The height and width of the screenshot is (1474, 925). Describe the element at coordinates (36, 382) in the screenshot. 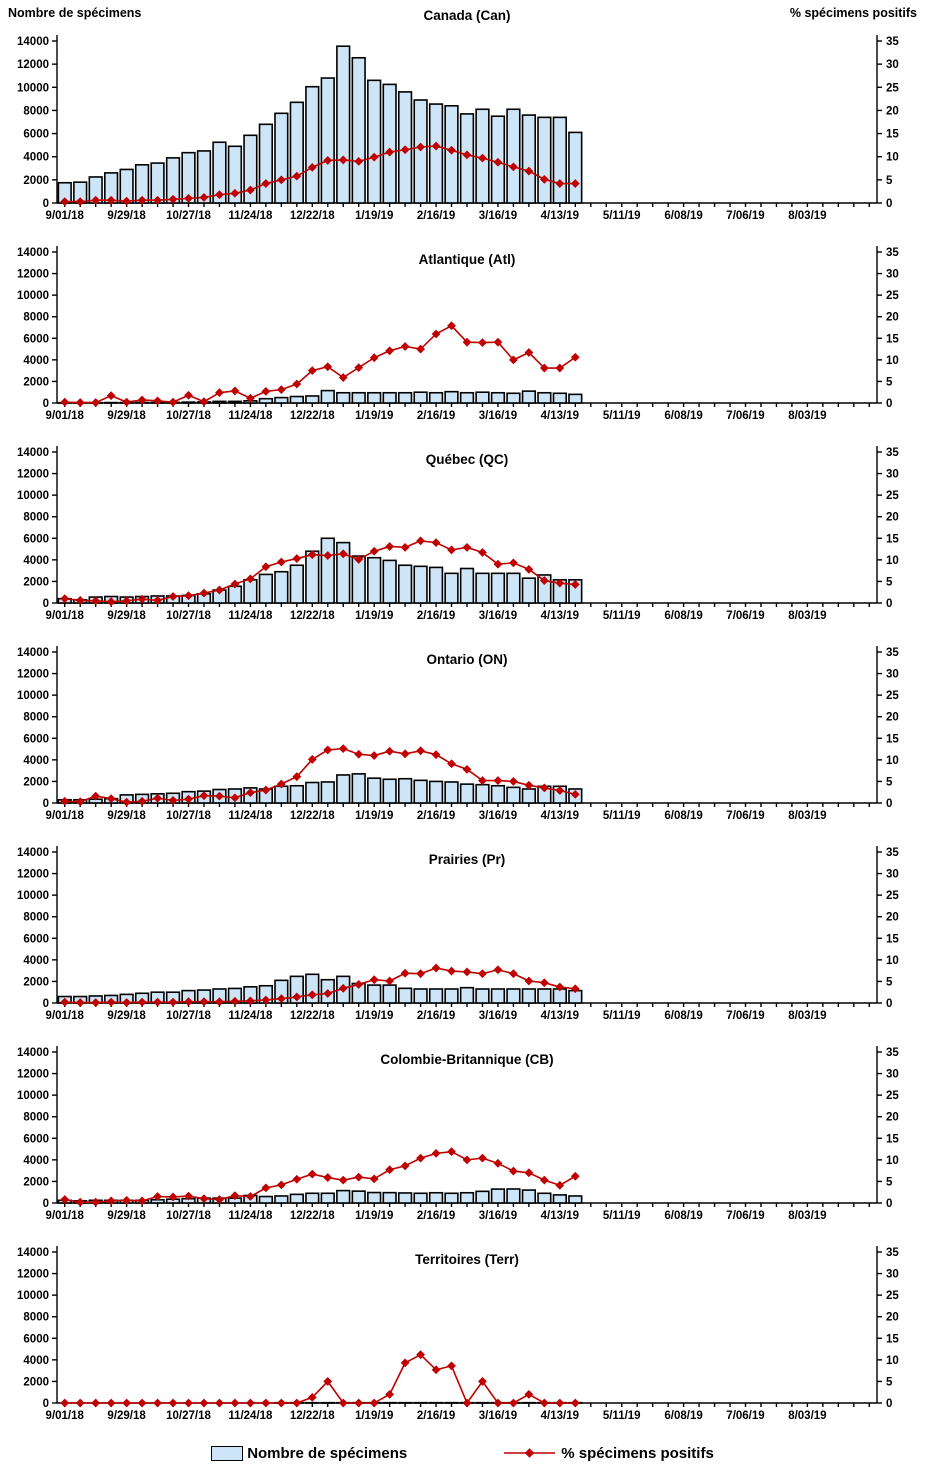

I see `svg-text: 2000` at that location.